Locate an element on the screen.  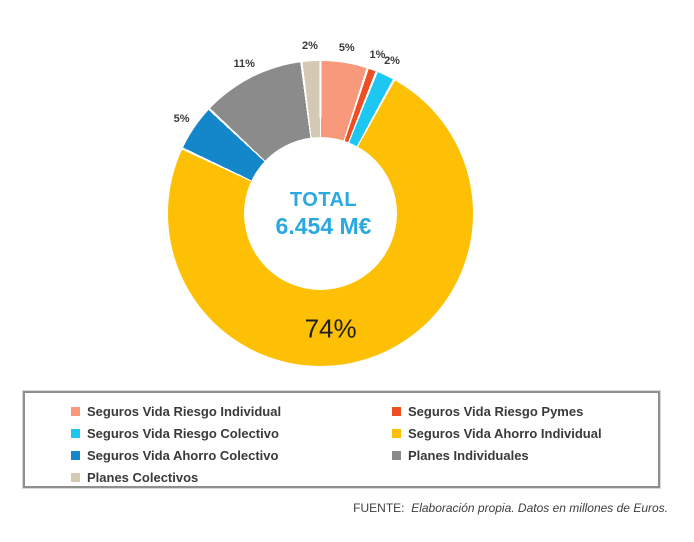
slice-label-5: 11% is located at coordinates (244, 63).